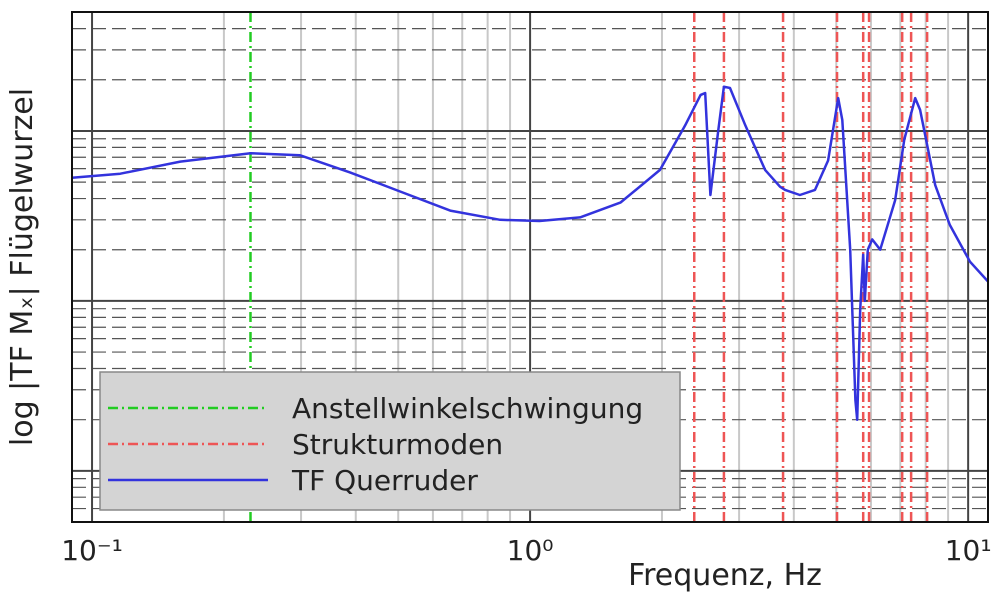 This screenshot has width=1000, height=600. What do you see at coordinates (384, 480) in the screenshot?
I see `legend-label: TF Querruder` at bounding box center [384, 480].